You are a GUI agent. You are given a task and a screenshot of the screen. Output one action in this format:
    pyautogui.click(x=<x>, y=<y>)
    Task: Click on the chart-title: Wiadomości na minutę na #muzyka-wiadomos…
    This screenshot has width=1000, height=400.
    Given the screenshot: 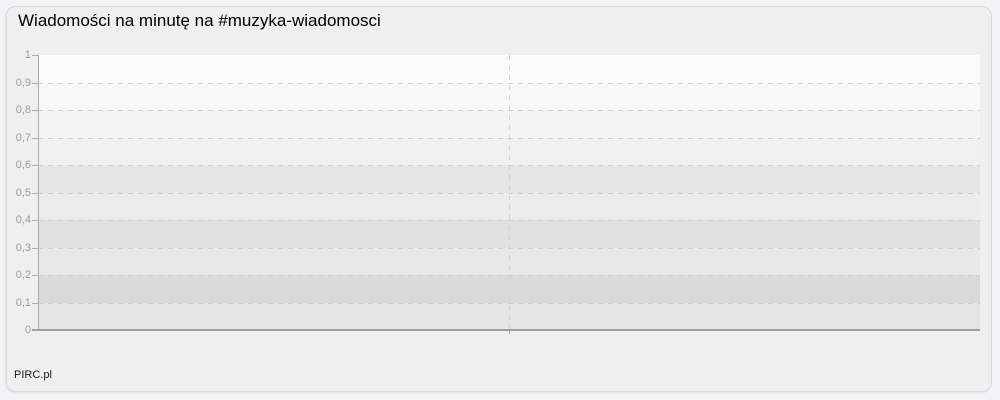 What is the action you would take?
    pyautogui.click(x=199, y=20)
    